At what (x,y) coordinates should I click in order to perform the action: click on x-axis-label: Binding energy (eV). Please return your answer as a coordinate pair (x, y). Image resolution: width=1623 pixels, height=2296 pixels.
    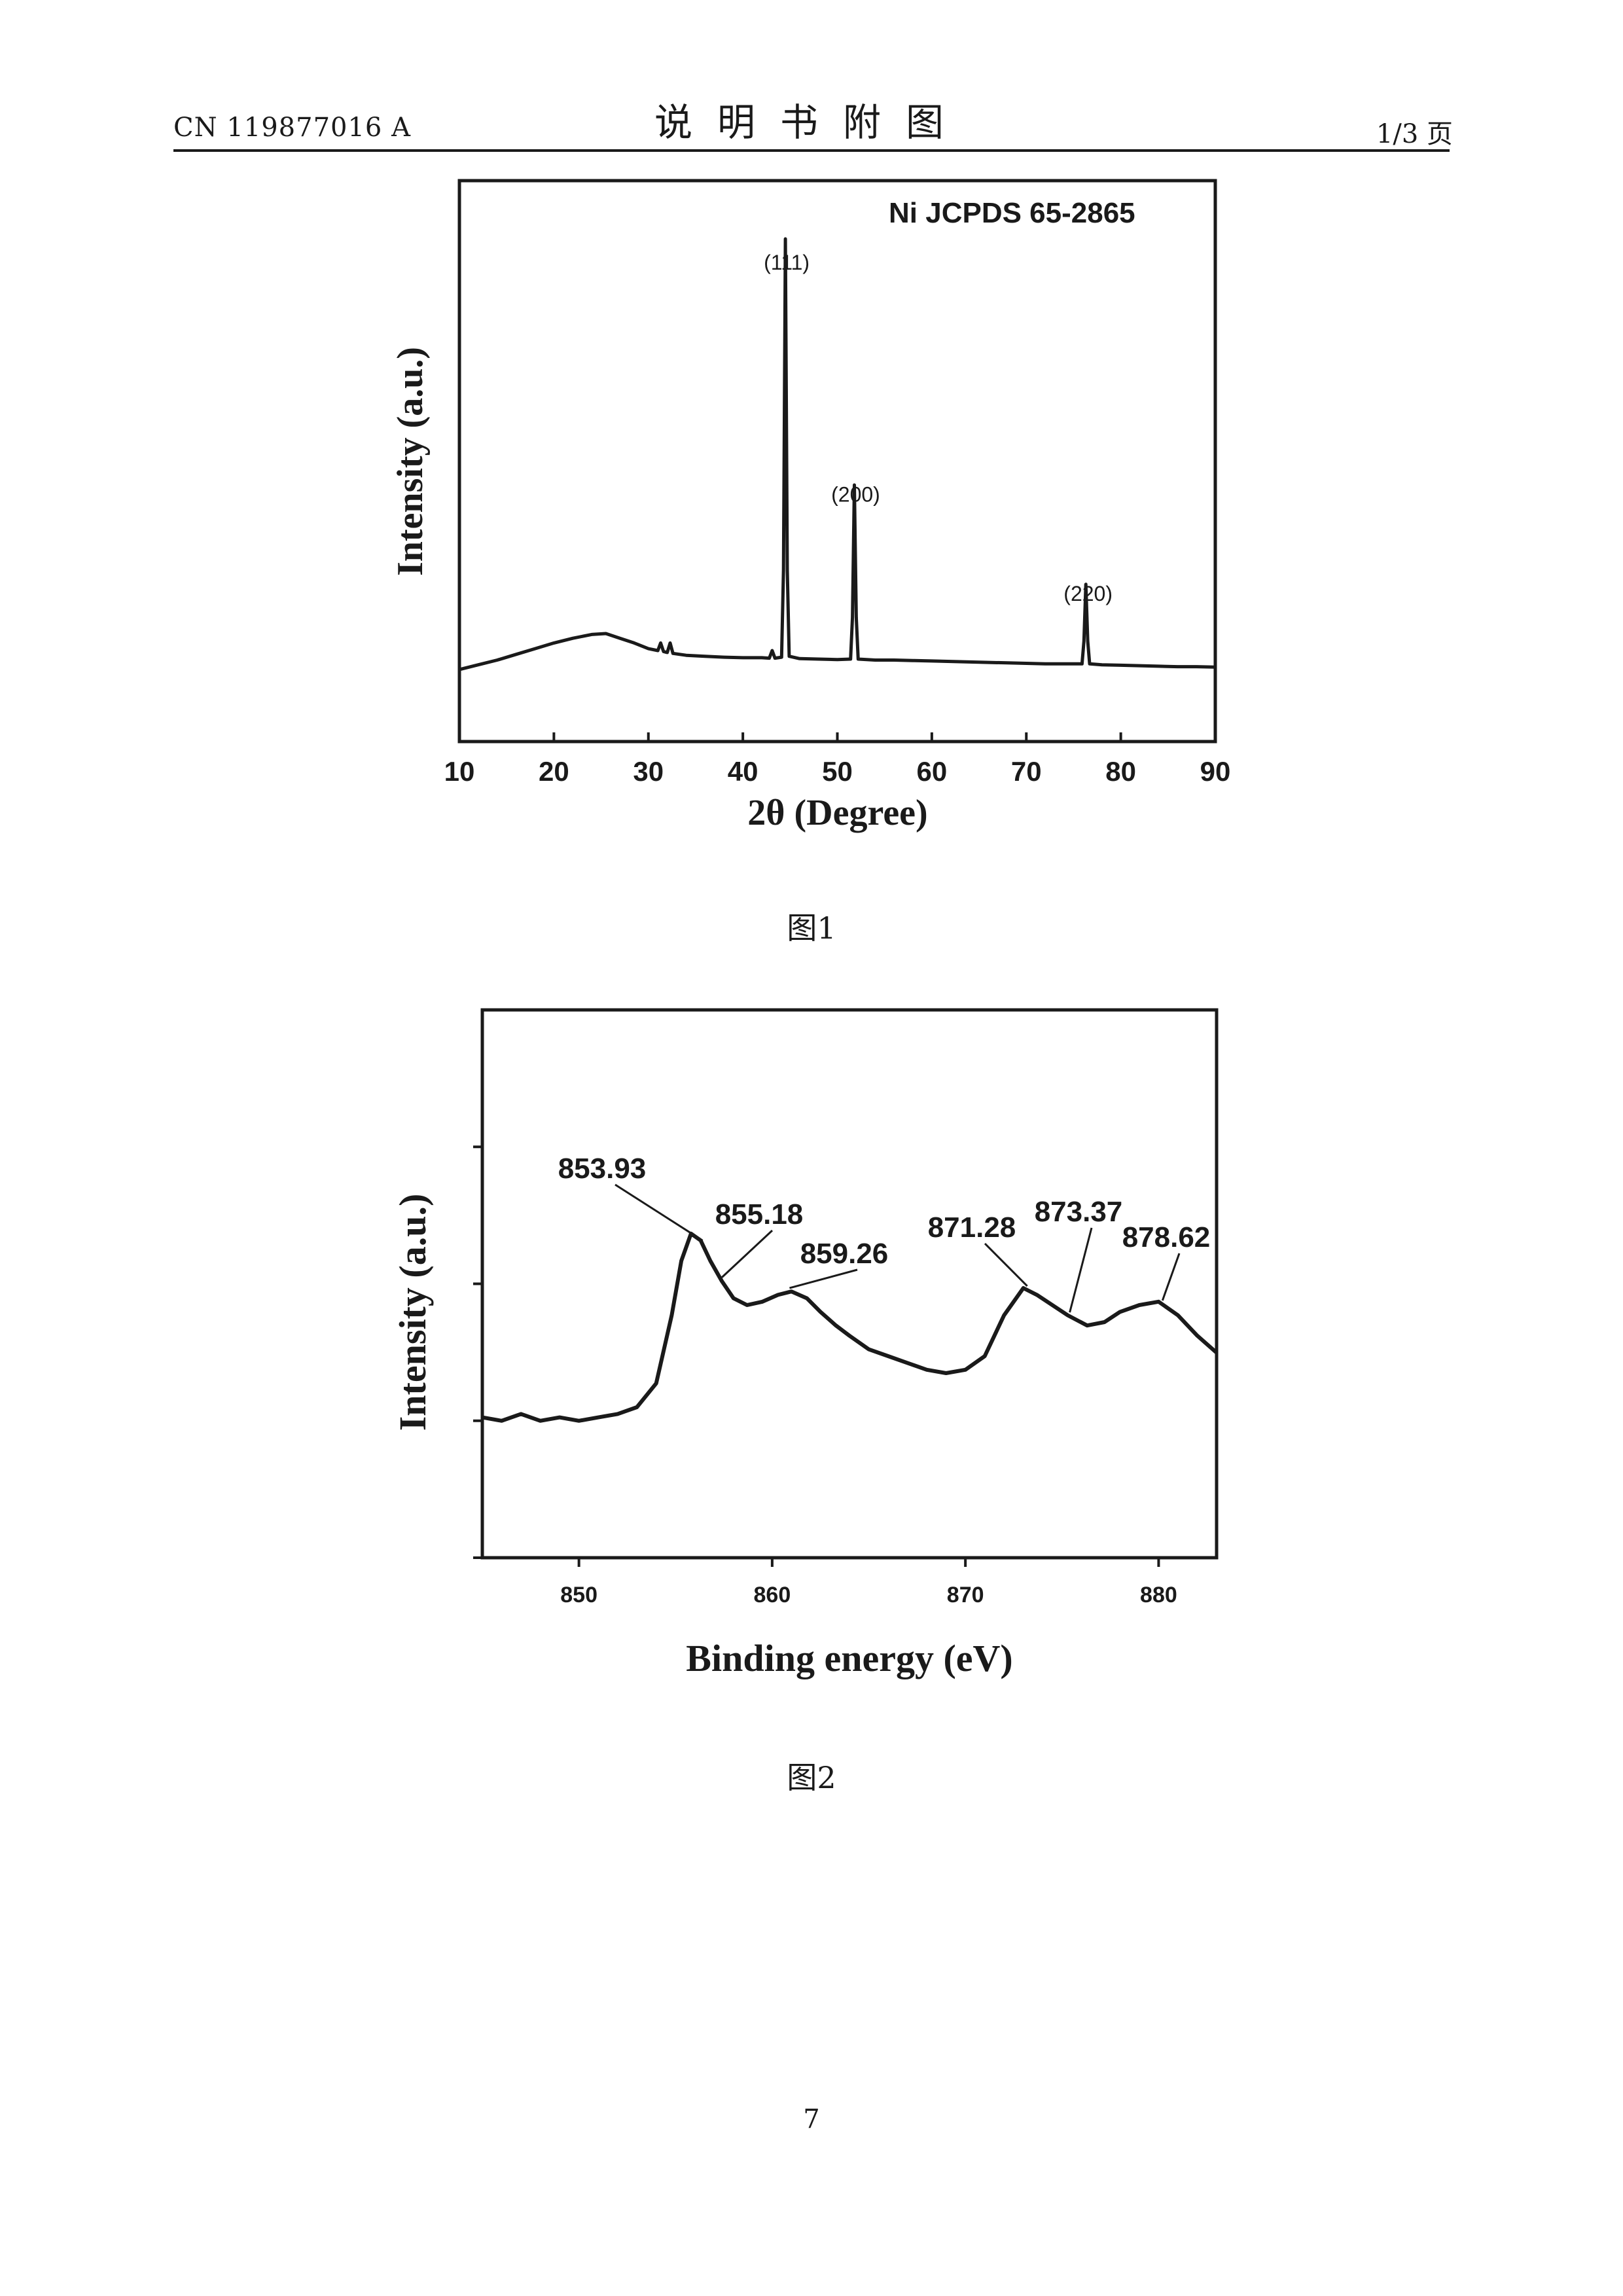
    Looking at the image, I should click on (849, 1658).